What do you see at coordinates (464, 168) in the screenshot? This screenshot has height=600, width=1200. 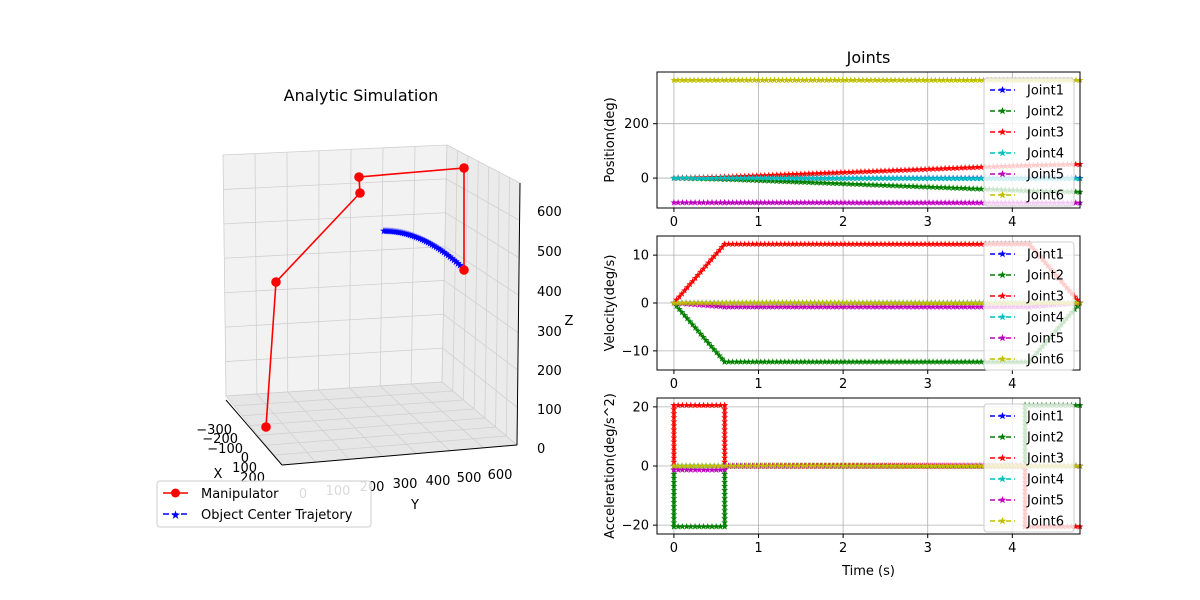 I see `manipulator-joint-marker` at bounding box center [464, 168].